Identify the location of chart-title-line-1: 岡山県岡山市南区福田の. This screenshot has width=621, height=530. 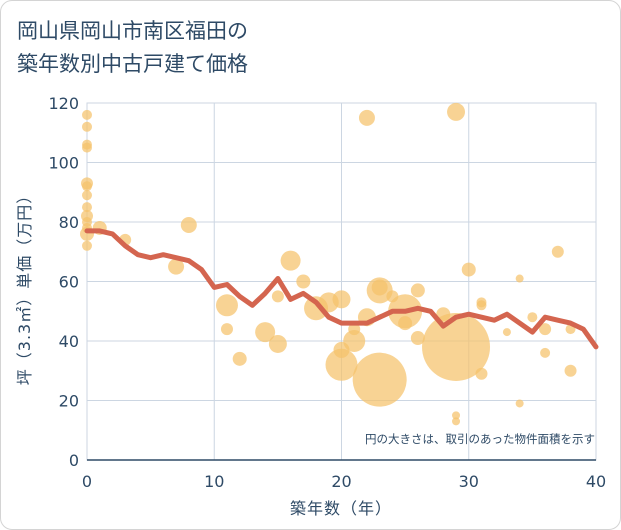
(132, 31).